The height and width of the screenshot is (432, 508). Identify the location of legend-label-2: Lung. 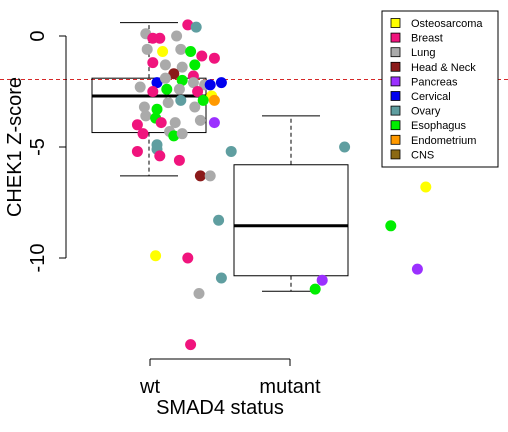
(423, 53).